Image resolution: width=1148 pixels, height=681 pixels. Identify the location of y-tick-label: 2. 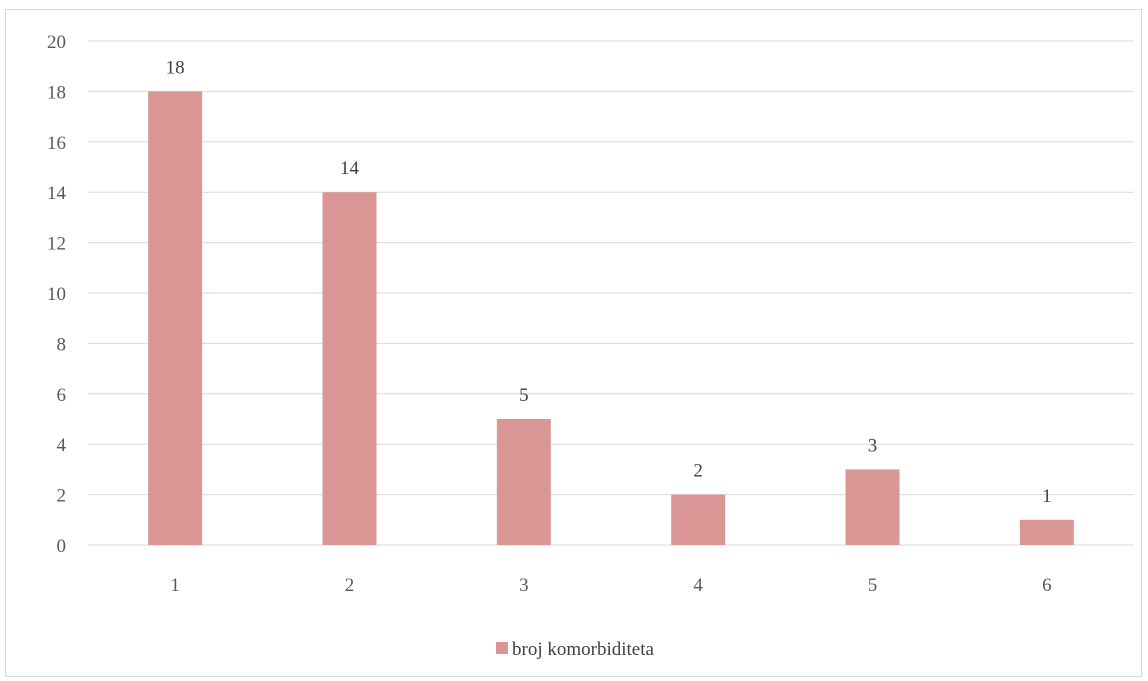
(62, 496).